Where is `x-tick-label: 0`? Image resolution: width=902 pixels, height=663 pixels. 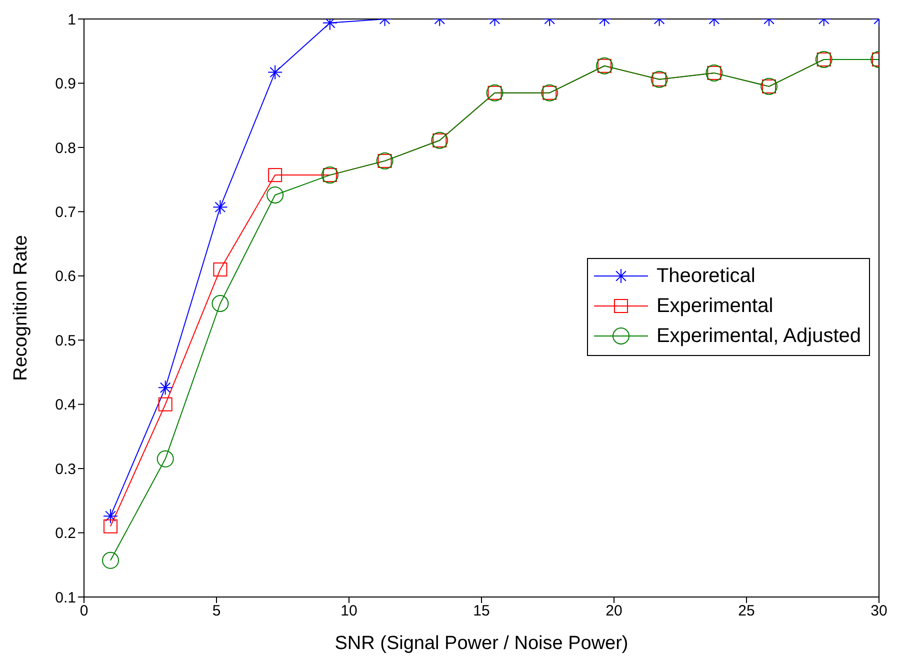 x-tick-label: 0 is located at coordinates (84, 611).